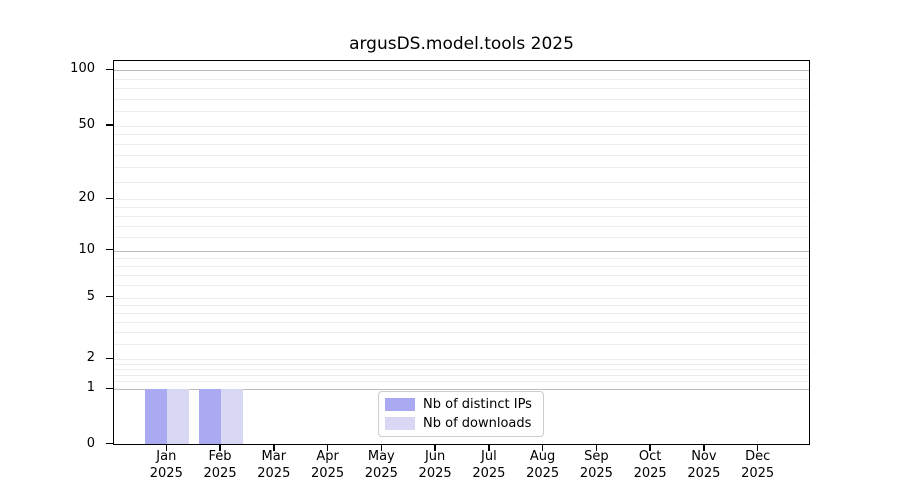 The height and width of the screenshot is (500, 900). Describe the element at coordinates (86, 124) in the screenshot. I see `y-tick-label-50: 50` at that location.